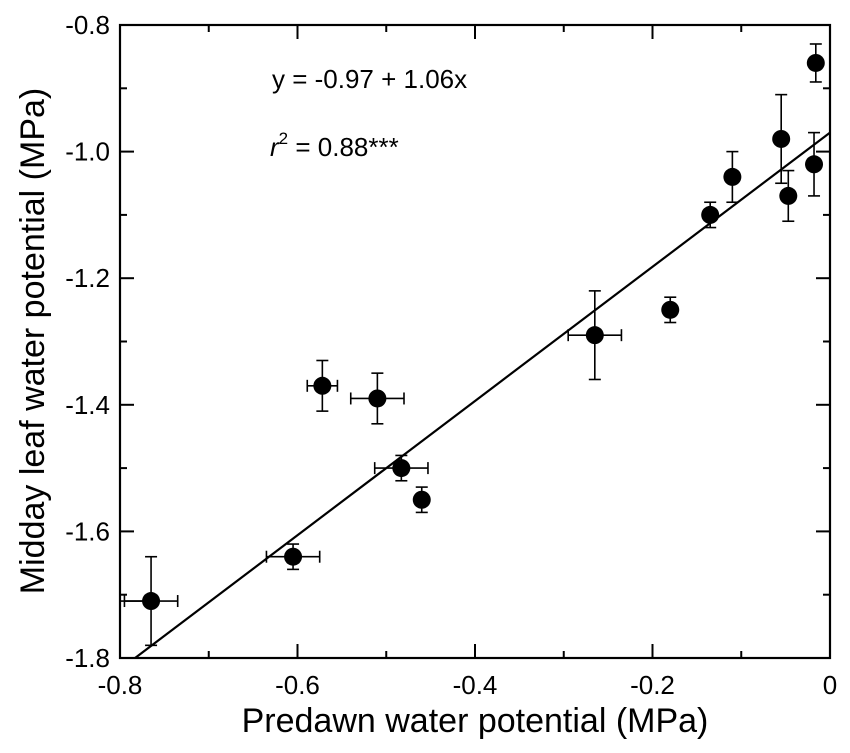 The image size is (850, 753). What do you see at coordinates (283, 138) in the screenshot?
I see `r-squared-superscript: 2` at bounding box center [283, 138].